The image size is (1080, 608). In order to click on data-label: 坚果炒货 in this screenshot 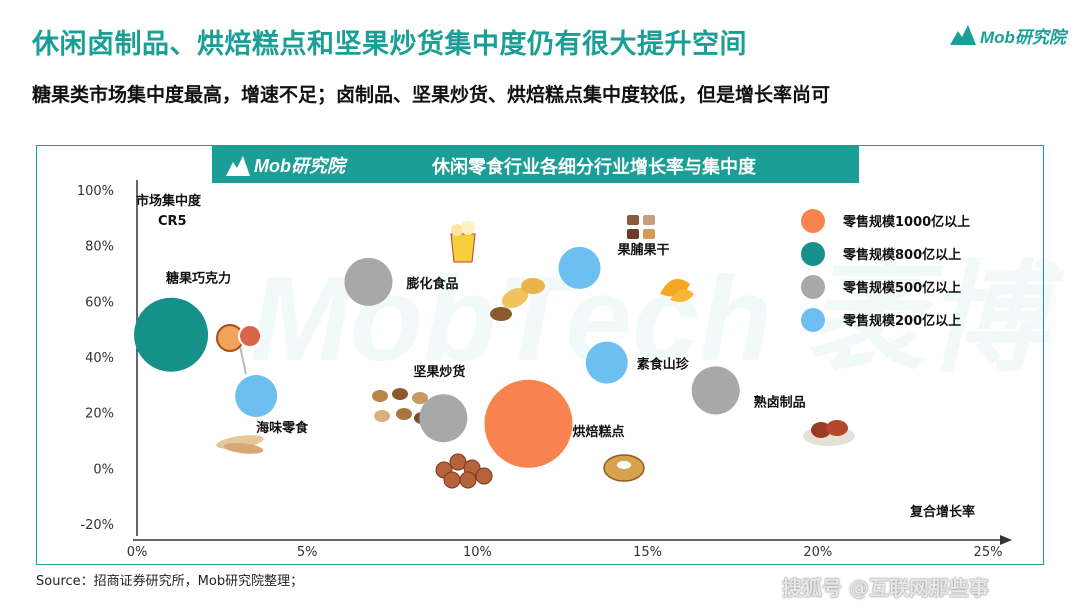, I will do `click(439, 372)`.